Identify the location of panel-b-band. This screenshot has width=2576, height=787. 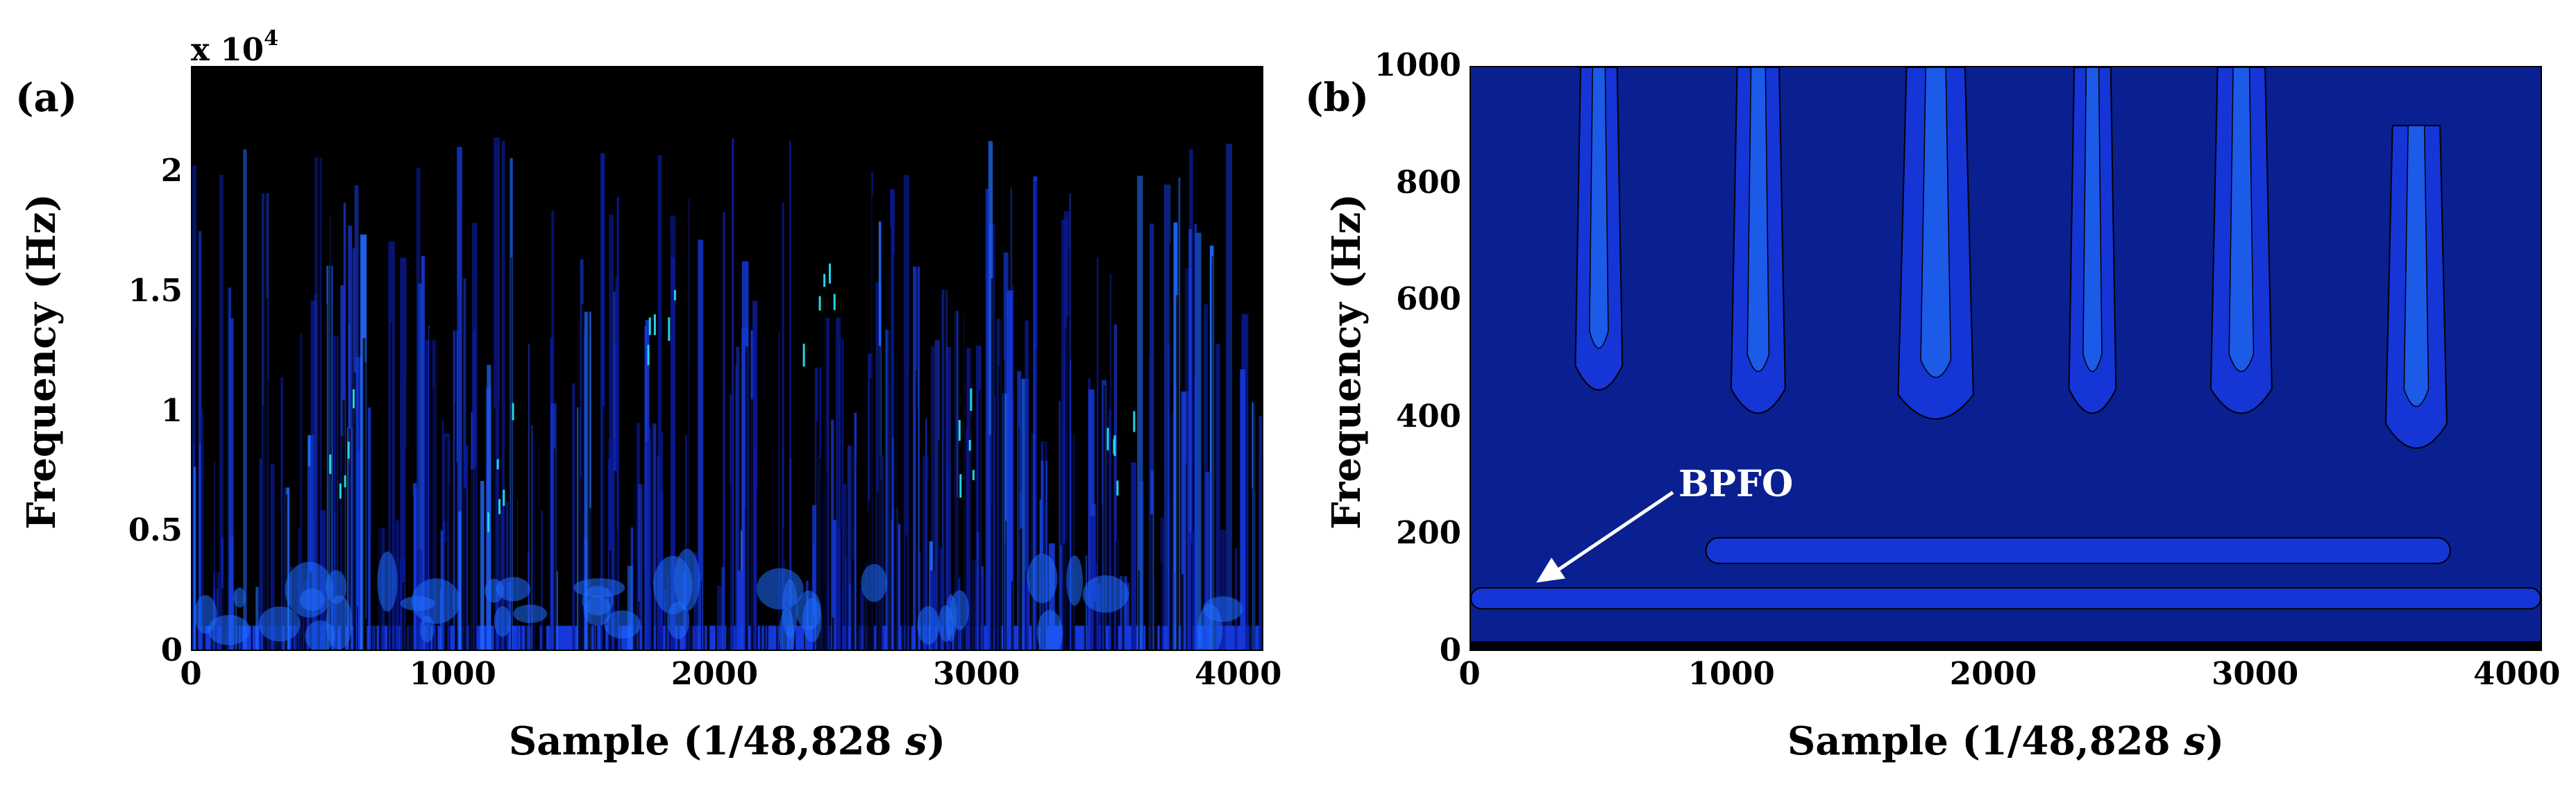
(2006, 598).